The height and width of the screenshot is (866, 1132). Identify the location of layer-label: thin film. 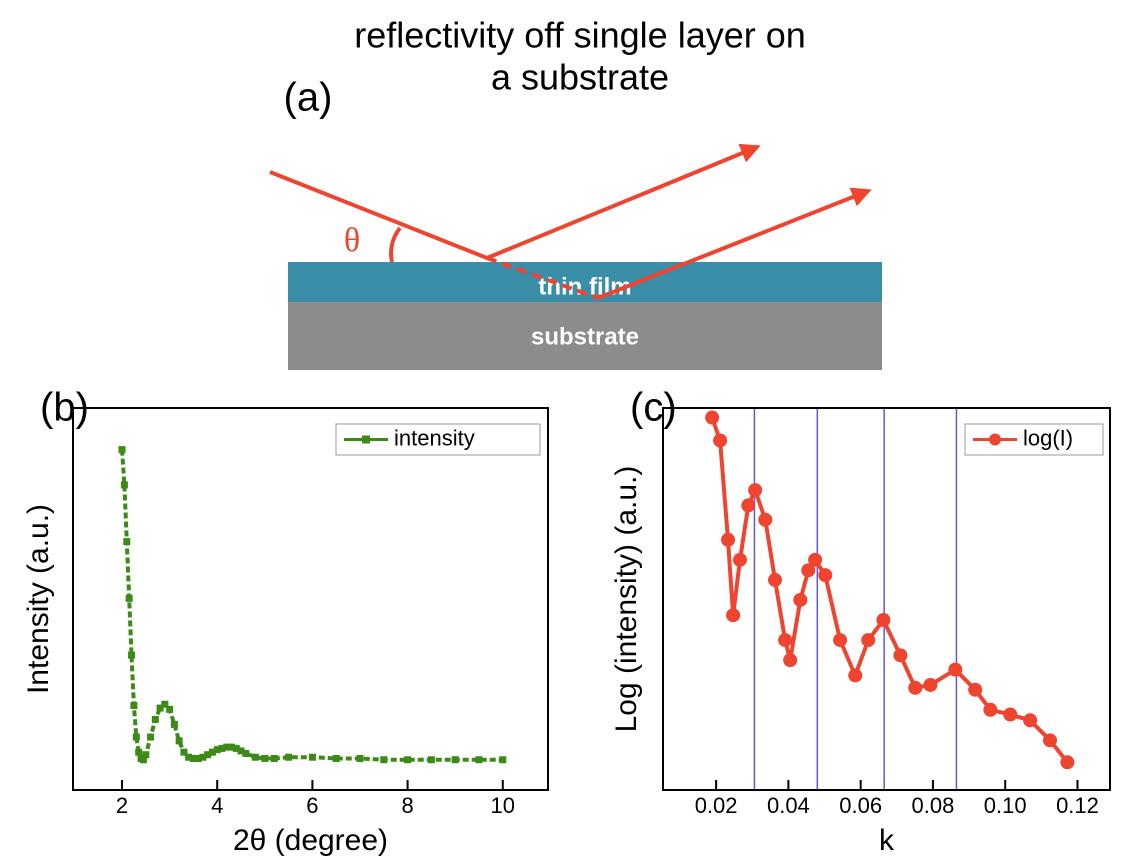
(584, 286).